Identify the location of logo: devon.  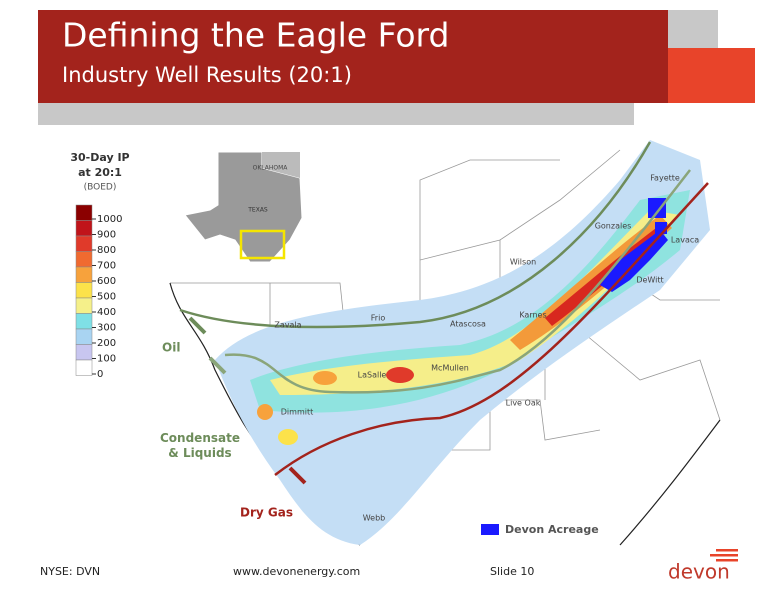
(699, 572).